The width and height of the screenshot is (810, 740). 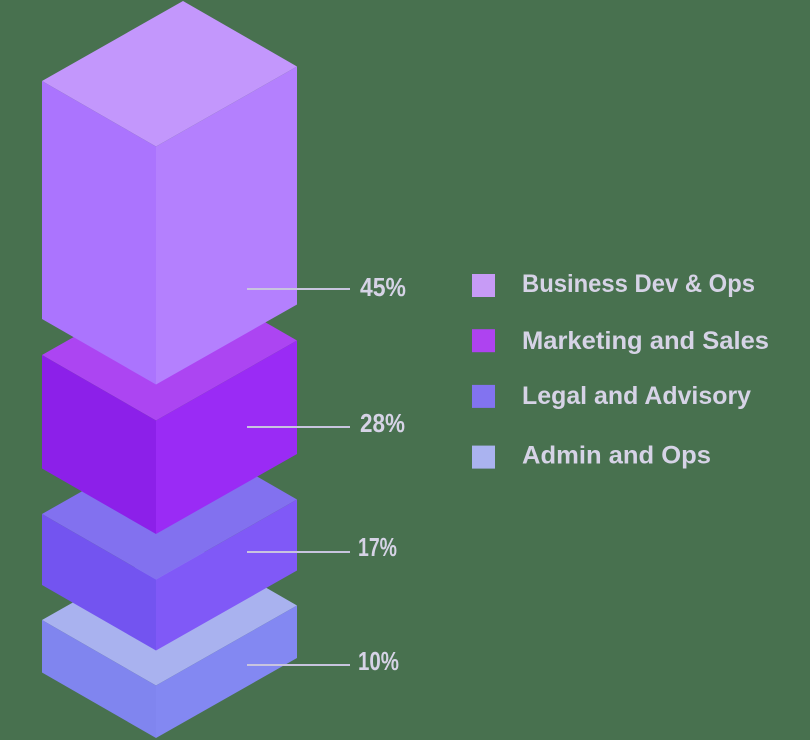 What do you see at coordinates (638, 284) in the screenshot?
I see `svg-text: Business Dev & Ops` at bounding box center [638, 284].